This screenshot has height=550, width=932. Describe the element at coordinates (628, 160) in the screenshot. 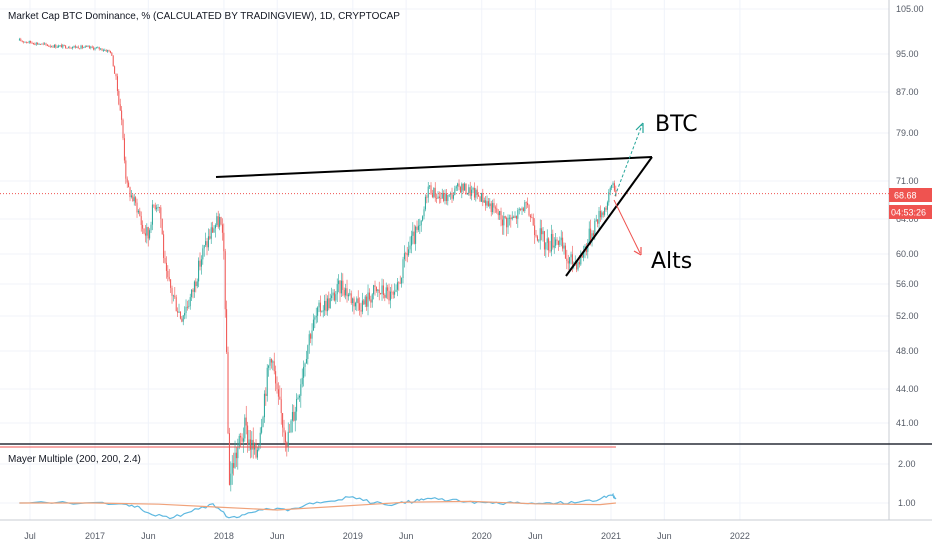

I see `btc-arrow-line` at that location.